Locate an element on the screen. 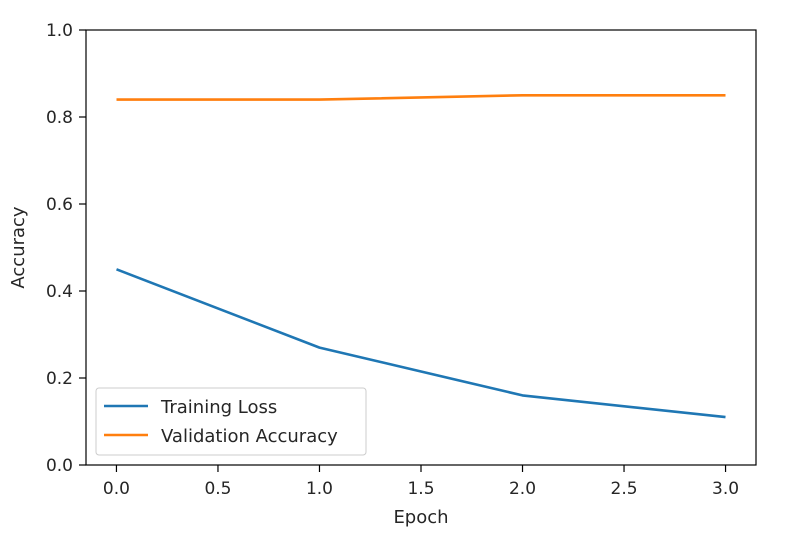 The width and height of the screenshot is (788, 534). x-axis-label: Epoch is located at coordinates (420, 517).